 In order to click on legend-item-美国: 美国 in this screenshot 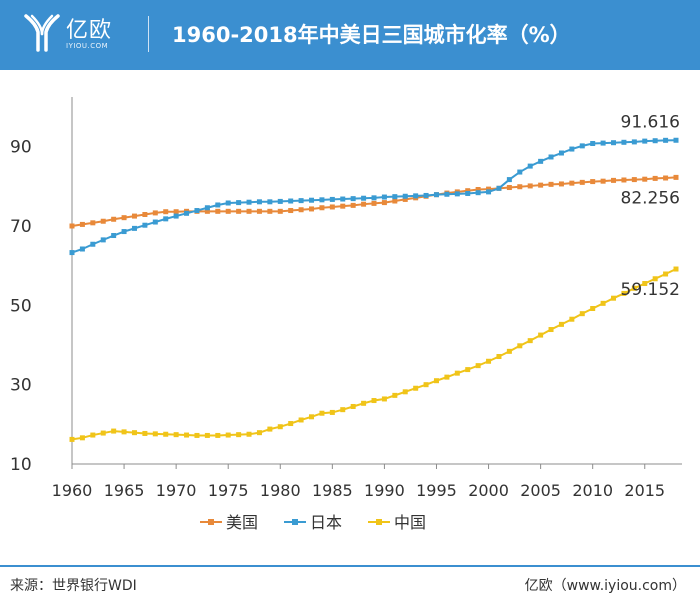, I will do `click(229, 522)`.